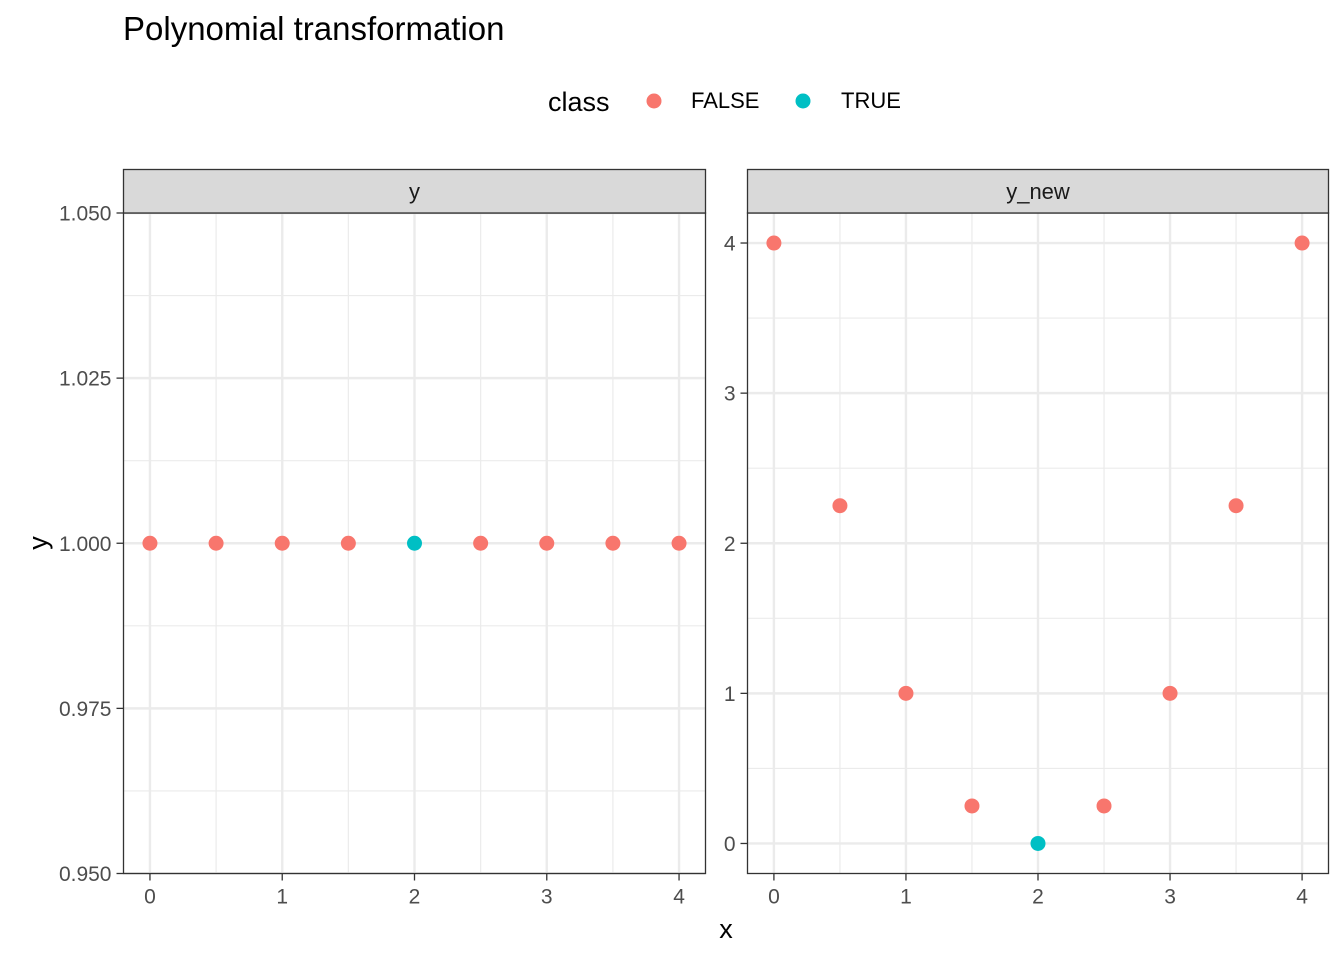 This screenshot has width=1344, height=960. What do you see at coordinates (730, 544) in the screenshot?
I see `y-tick-label: 2` at bounding box center [730, 544].